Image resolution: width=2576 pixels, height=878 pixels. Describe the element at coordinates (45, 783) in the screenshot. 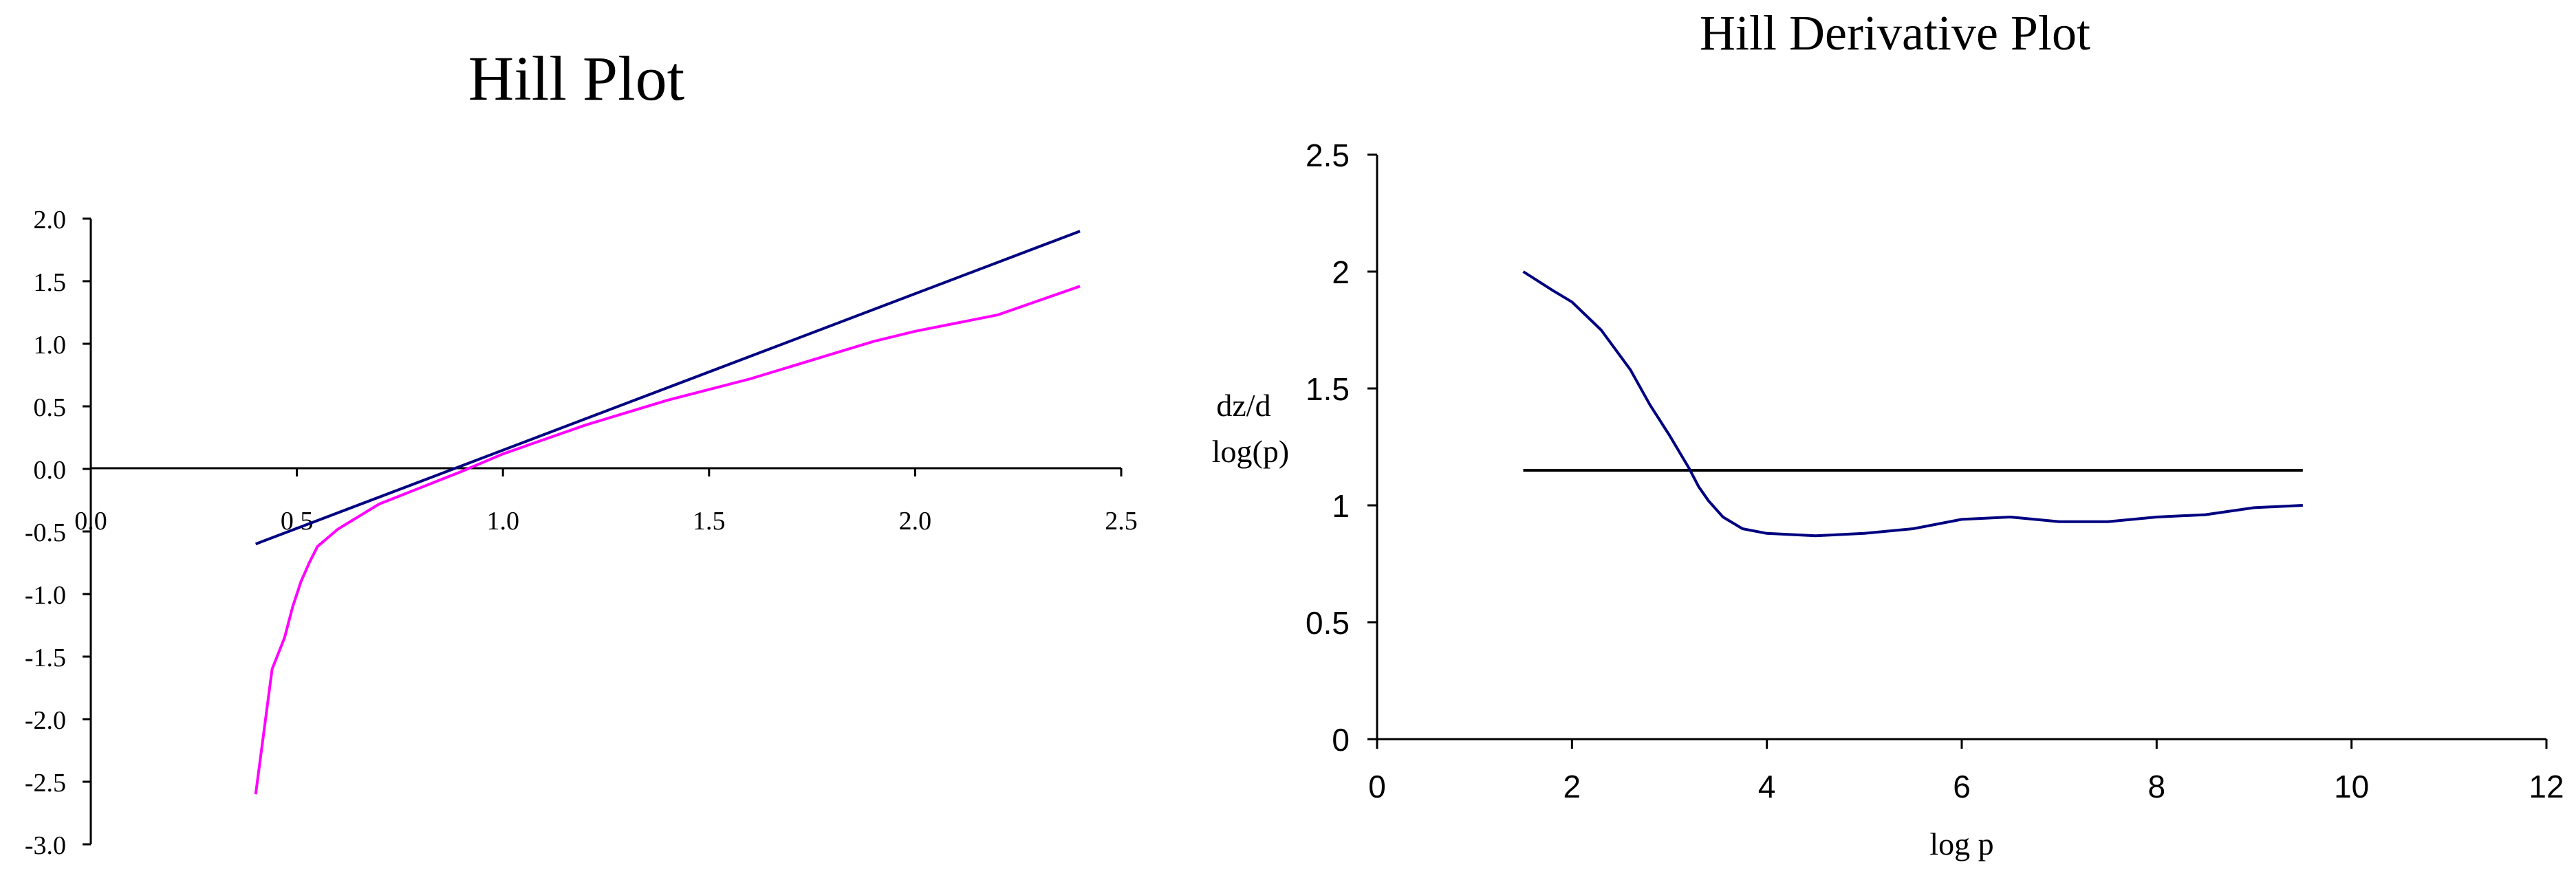

I see `y-tick-label: -2.5` at that location.